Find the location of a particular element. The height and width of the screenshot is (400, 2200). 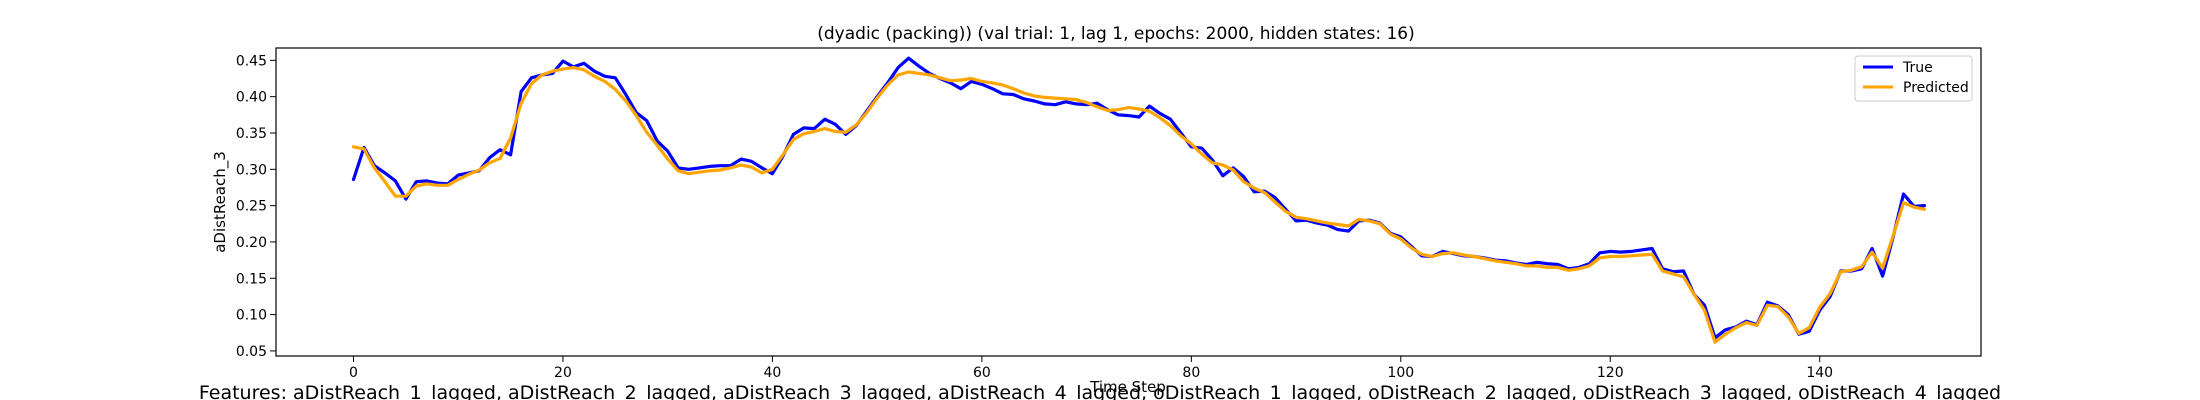

legend-label-true: True is located at coordinates (1917, 68).